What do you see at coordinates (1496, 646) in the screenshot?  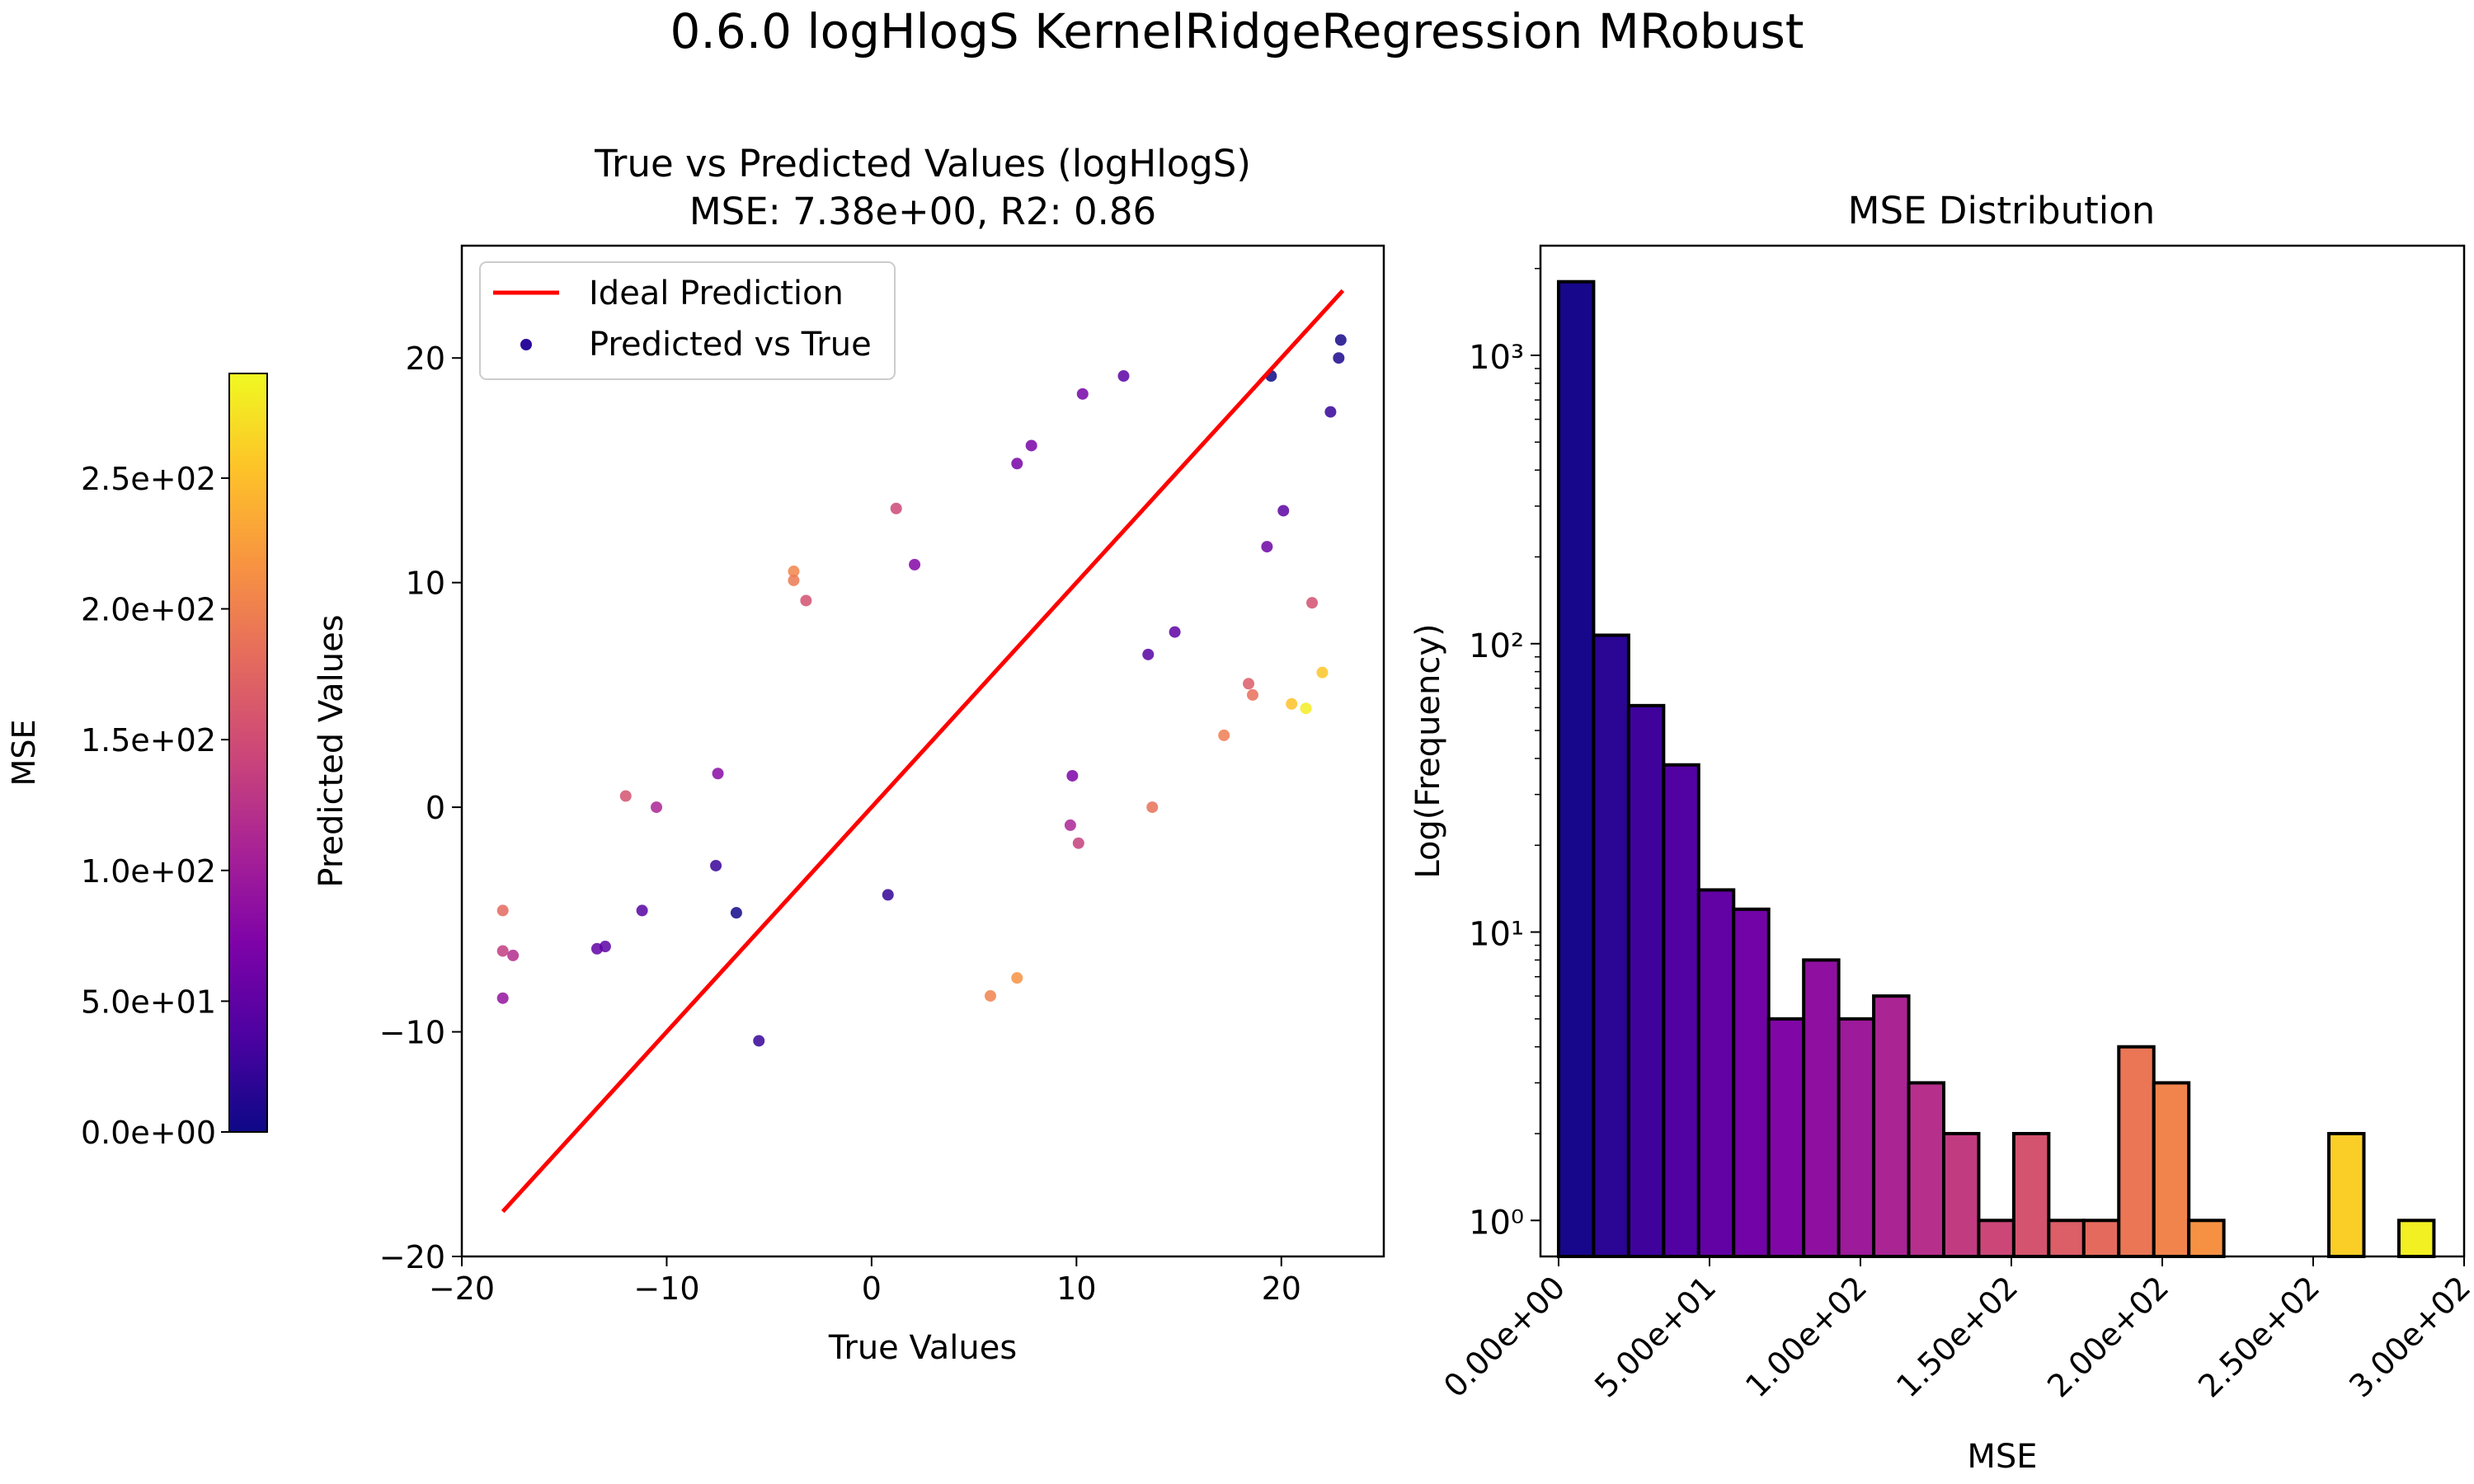 I see `histogram-y-tick-label: 10²` at bounding box center [1496, 646].